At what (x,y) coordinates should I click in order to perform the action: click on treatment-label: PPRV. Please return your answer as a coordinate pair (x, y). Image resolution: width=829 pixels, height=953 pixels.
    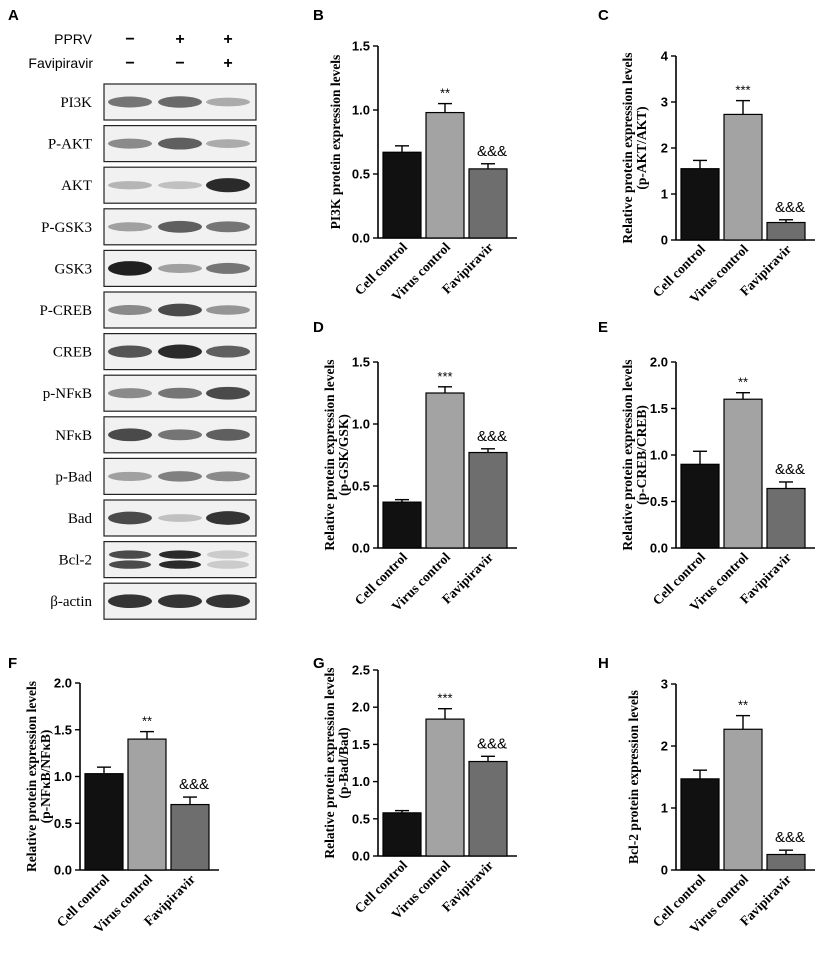
    Looking at the image, I should click on (73, 39).